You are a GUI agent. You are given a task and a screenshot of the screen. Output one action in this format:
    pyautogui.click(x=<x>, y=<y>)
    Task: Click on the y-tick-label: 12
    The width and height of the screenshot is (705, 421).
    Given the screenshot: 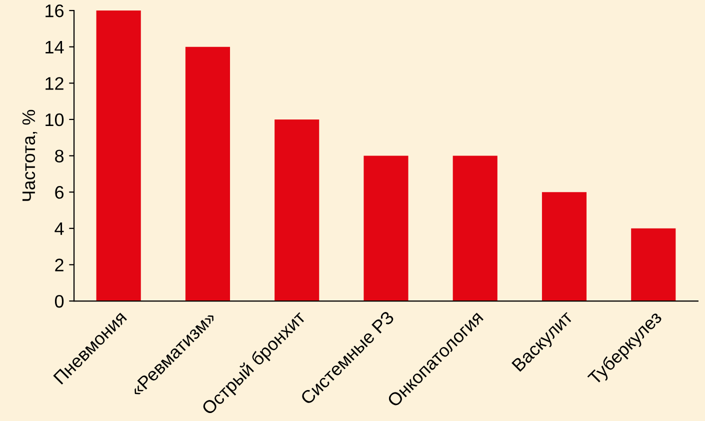 What is the action you would take?
    pyautogui.click(x=55, y=83)
    